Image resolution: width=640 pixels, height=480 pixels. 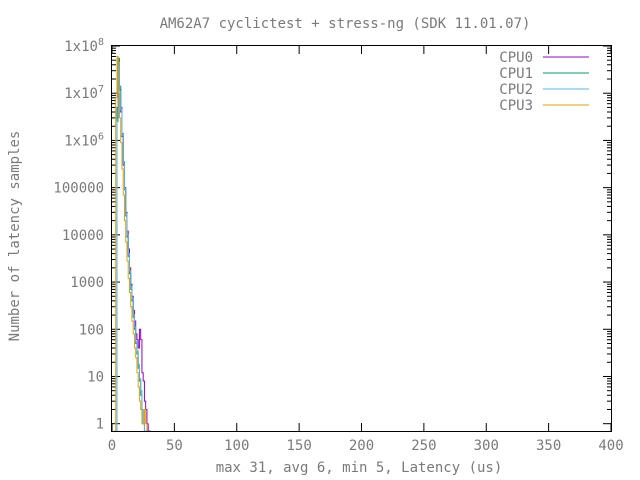 I want to click on series-line-cpu2, so click(x=132, y=246).